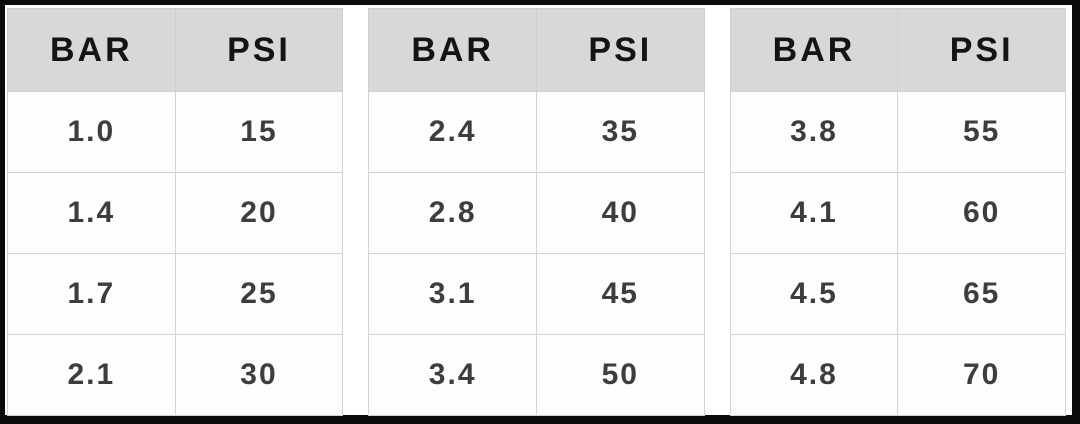 The width and height of the screenshot is (1080, 424). Describe the element at coordinates (814, 132) in the screenshot. I see `bar-value: 3.8` at that location.